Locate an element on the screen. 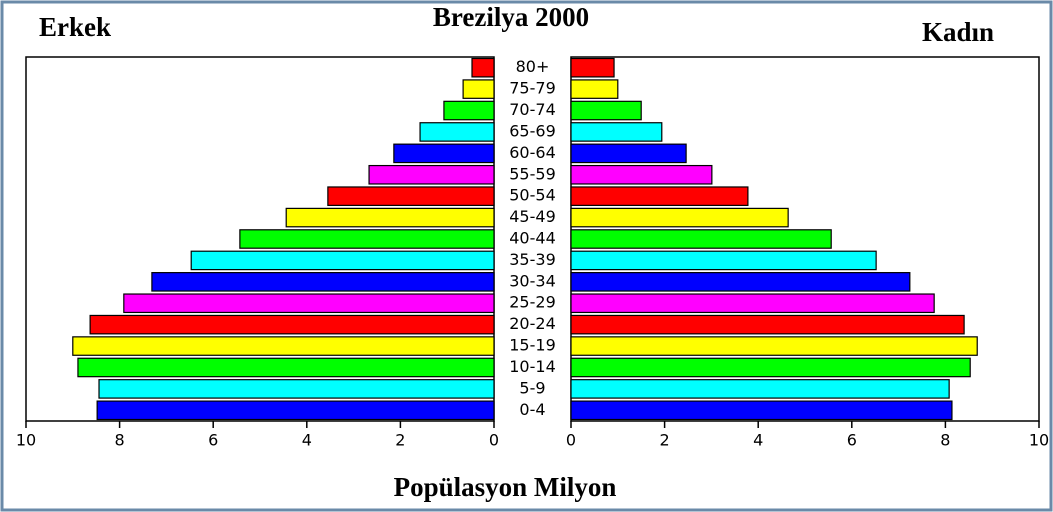 The width and height of the screenshot is (1053, 512). category-label: 55-59 is located at coordinates (532, 173).